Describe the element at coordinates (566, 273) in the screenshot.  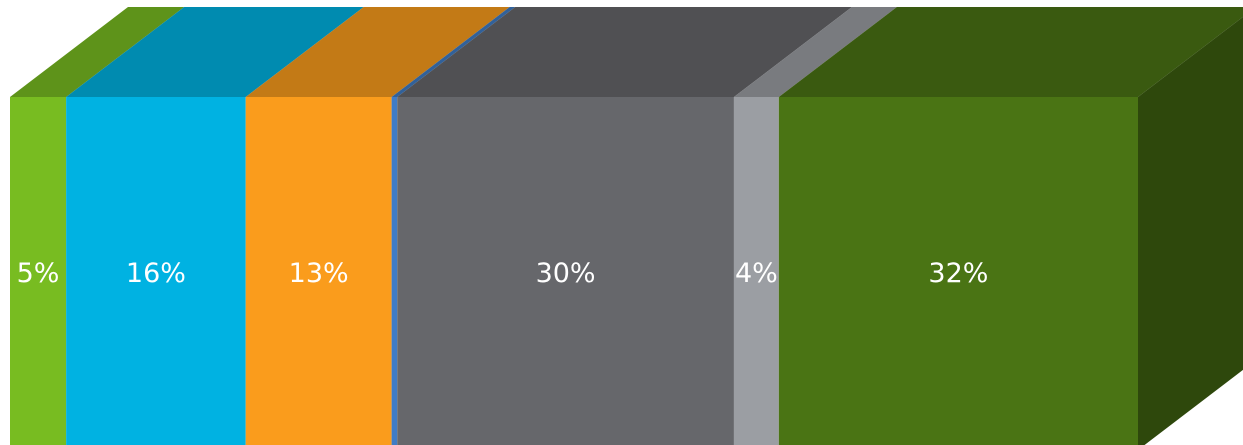
I see `data-label-4: 30%` at that location.